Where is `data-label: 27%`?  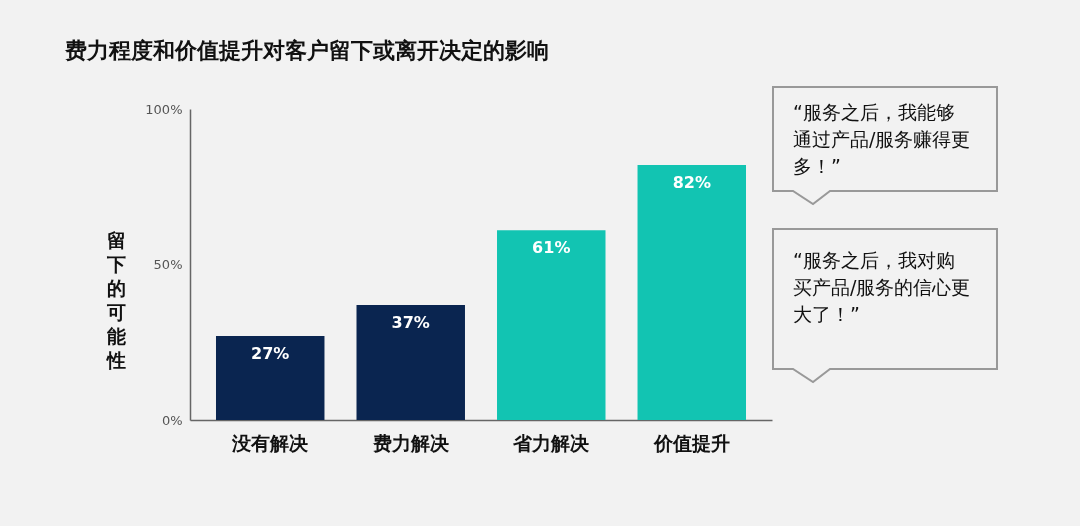
data-label: 27% is located at coordinates (270, 354).